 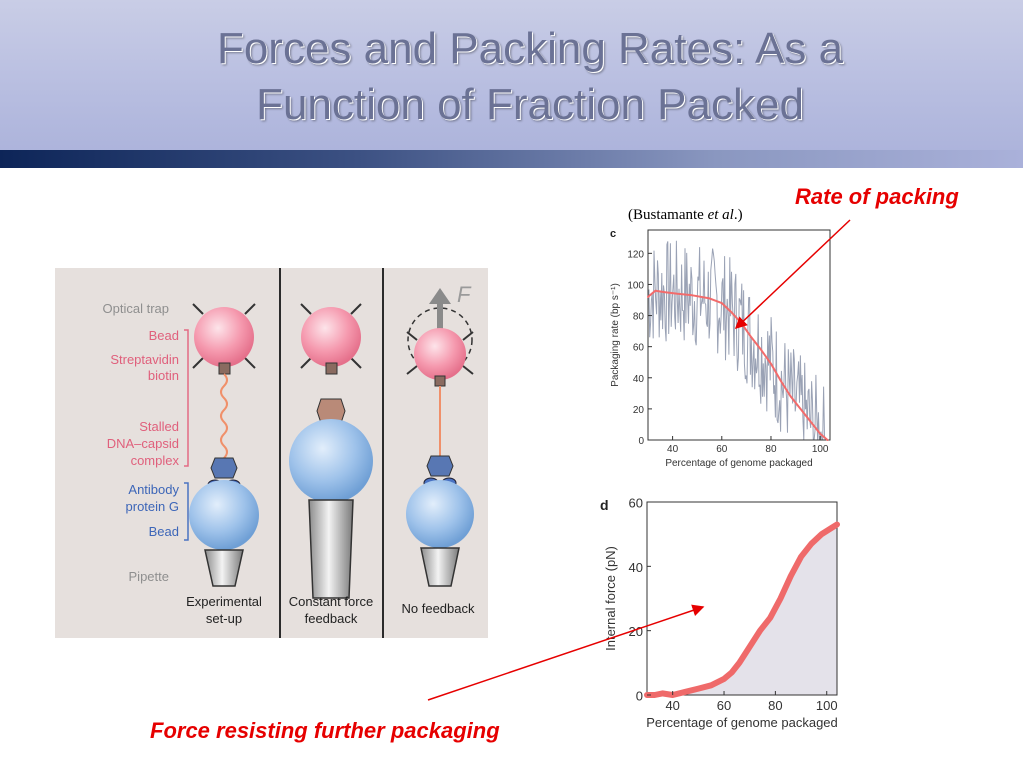 What do you see at coordinates (636, 631) in the screenshot?
I see `y-tick-label: 20` at bounding box center [636, 631].